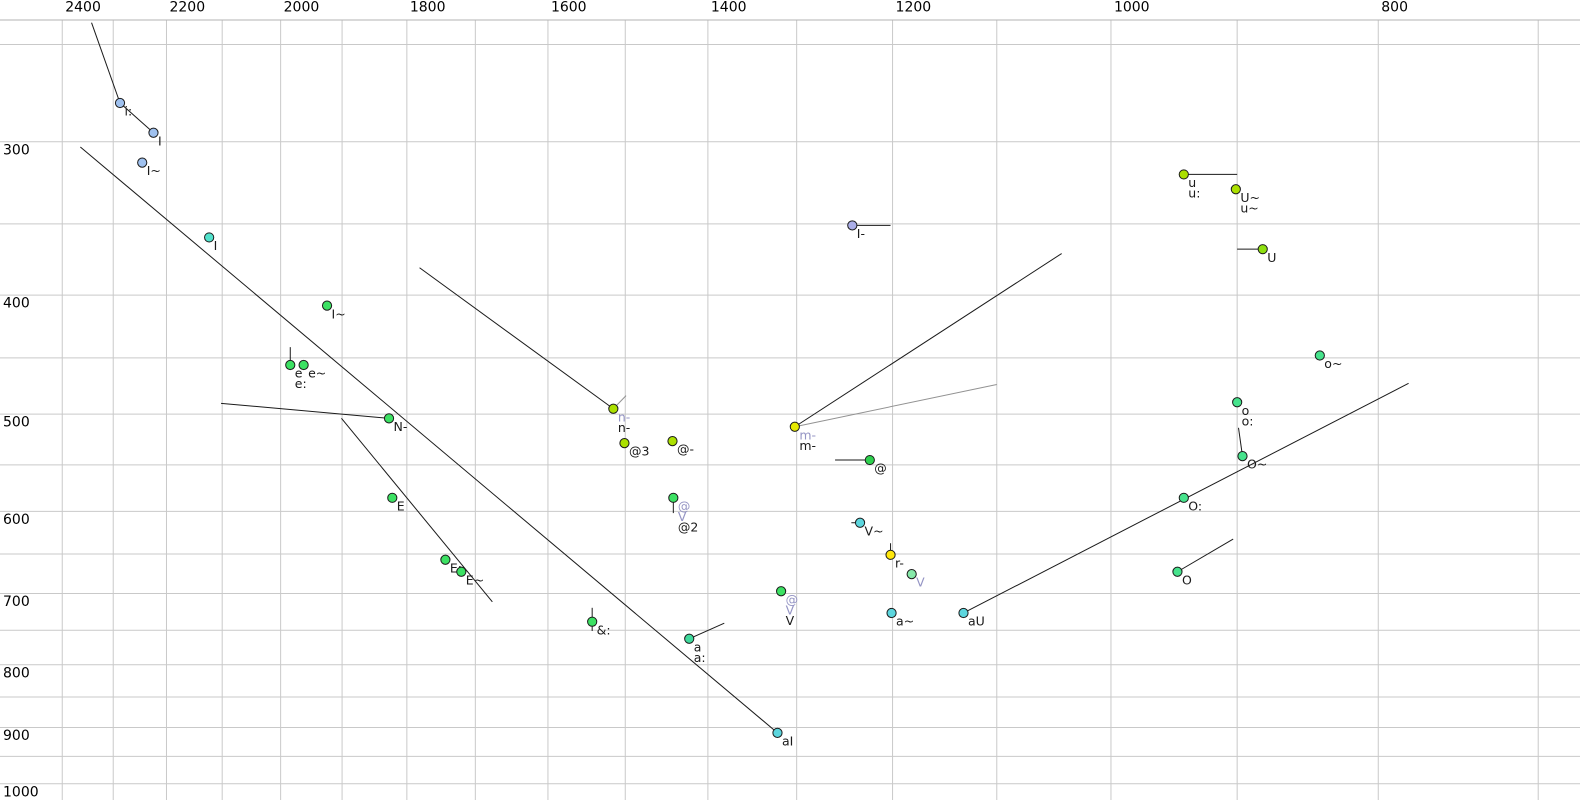 The width and height of the screenshot is (1580, 800). I want to click on point-label-n-velar-0: N-, so click(401, 426).